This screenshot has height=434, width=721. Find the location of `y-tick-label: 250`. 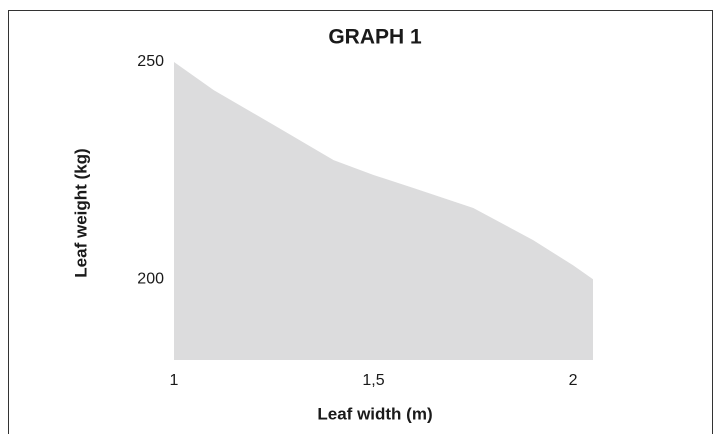

y-tick-label: 250 is located at coordinates (150, 61).